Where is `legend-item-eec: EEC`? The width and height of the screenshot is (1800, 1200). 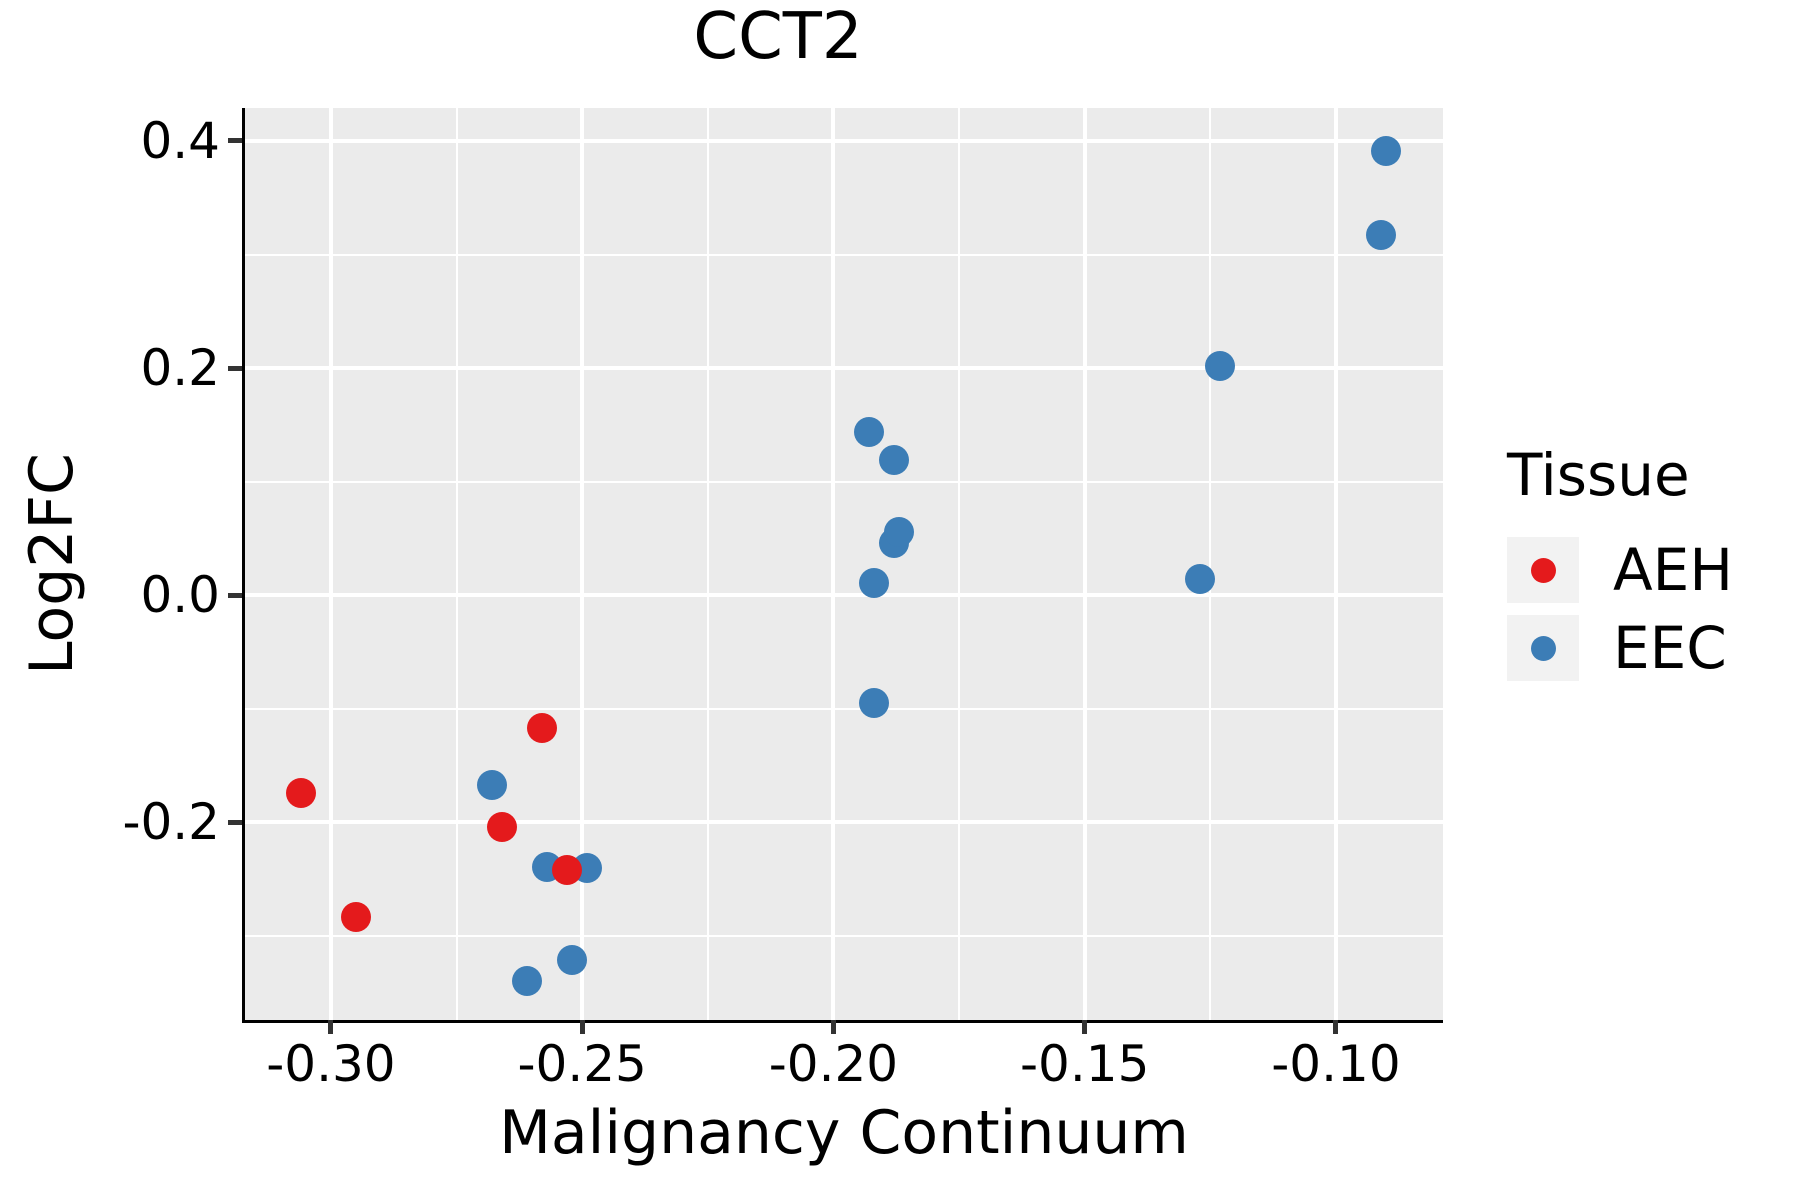 legend-item-eec: EEC is located at coordinates (1652, 648).